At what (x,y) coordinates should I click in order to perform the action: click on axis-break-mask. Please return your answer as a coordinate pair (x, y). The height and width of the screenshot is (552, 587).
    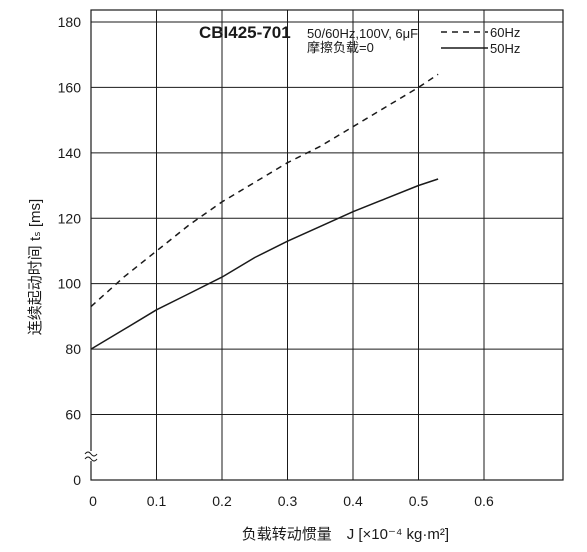
    Looking at the image, I should click on (91, 456).